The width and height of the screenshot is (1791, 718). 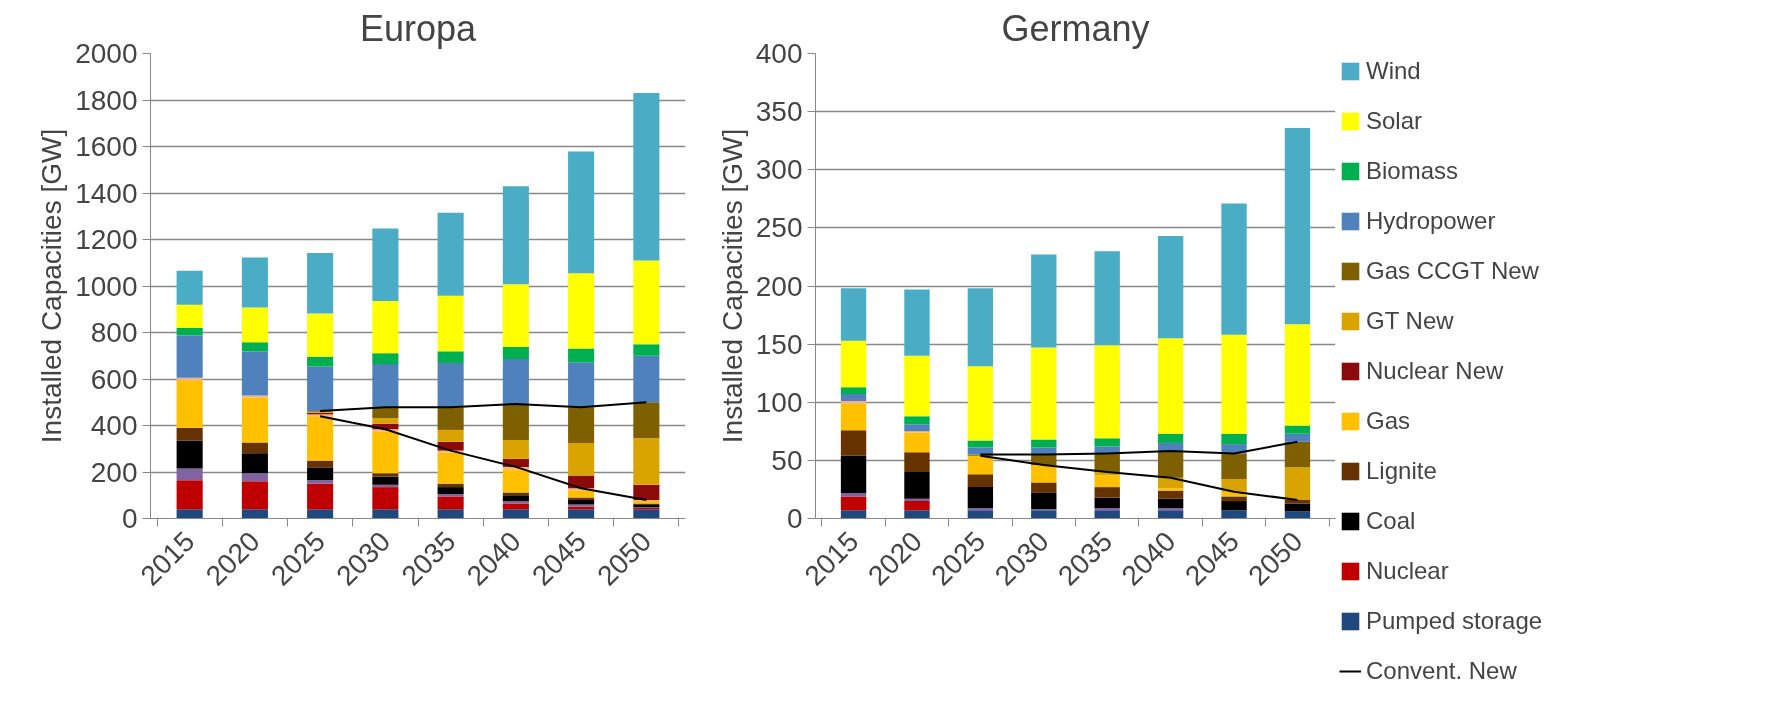 What do you see at coordinates (1407, 571) in the screenshot?
I see `legend-label: Nuclear` at bounding box center [1407, 571].